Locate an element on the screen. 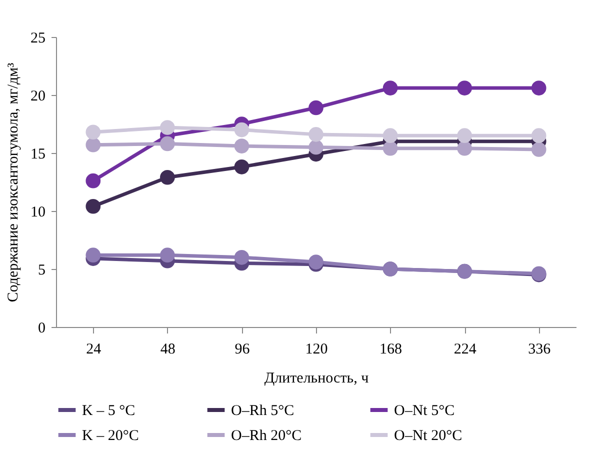 This screenshot has height=468, width=611. y-axis-title: Содержание изоксантогумола, мг/дм³ is located at coordinates (14, 182).